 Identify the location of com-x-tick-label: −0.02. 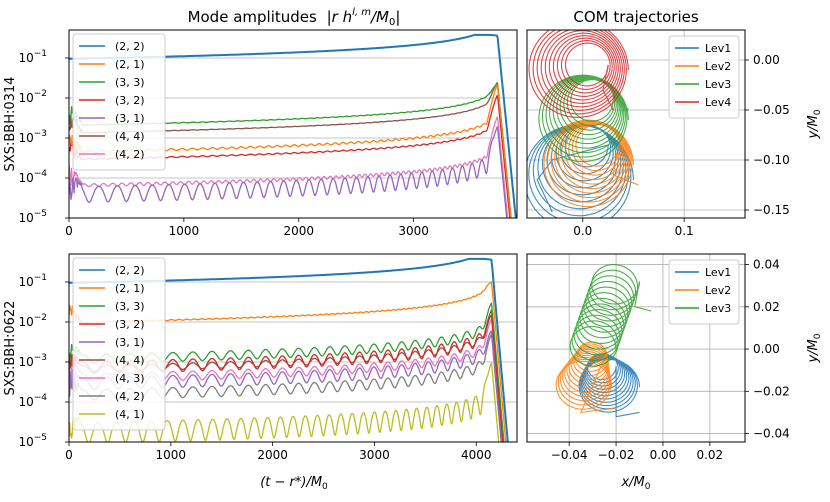
(616, 455).